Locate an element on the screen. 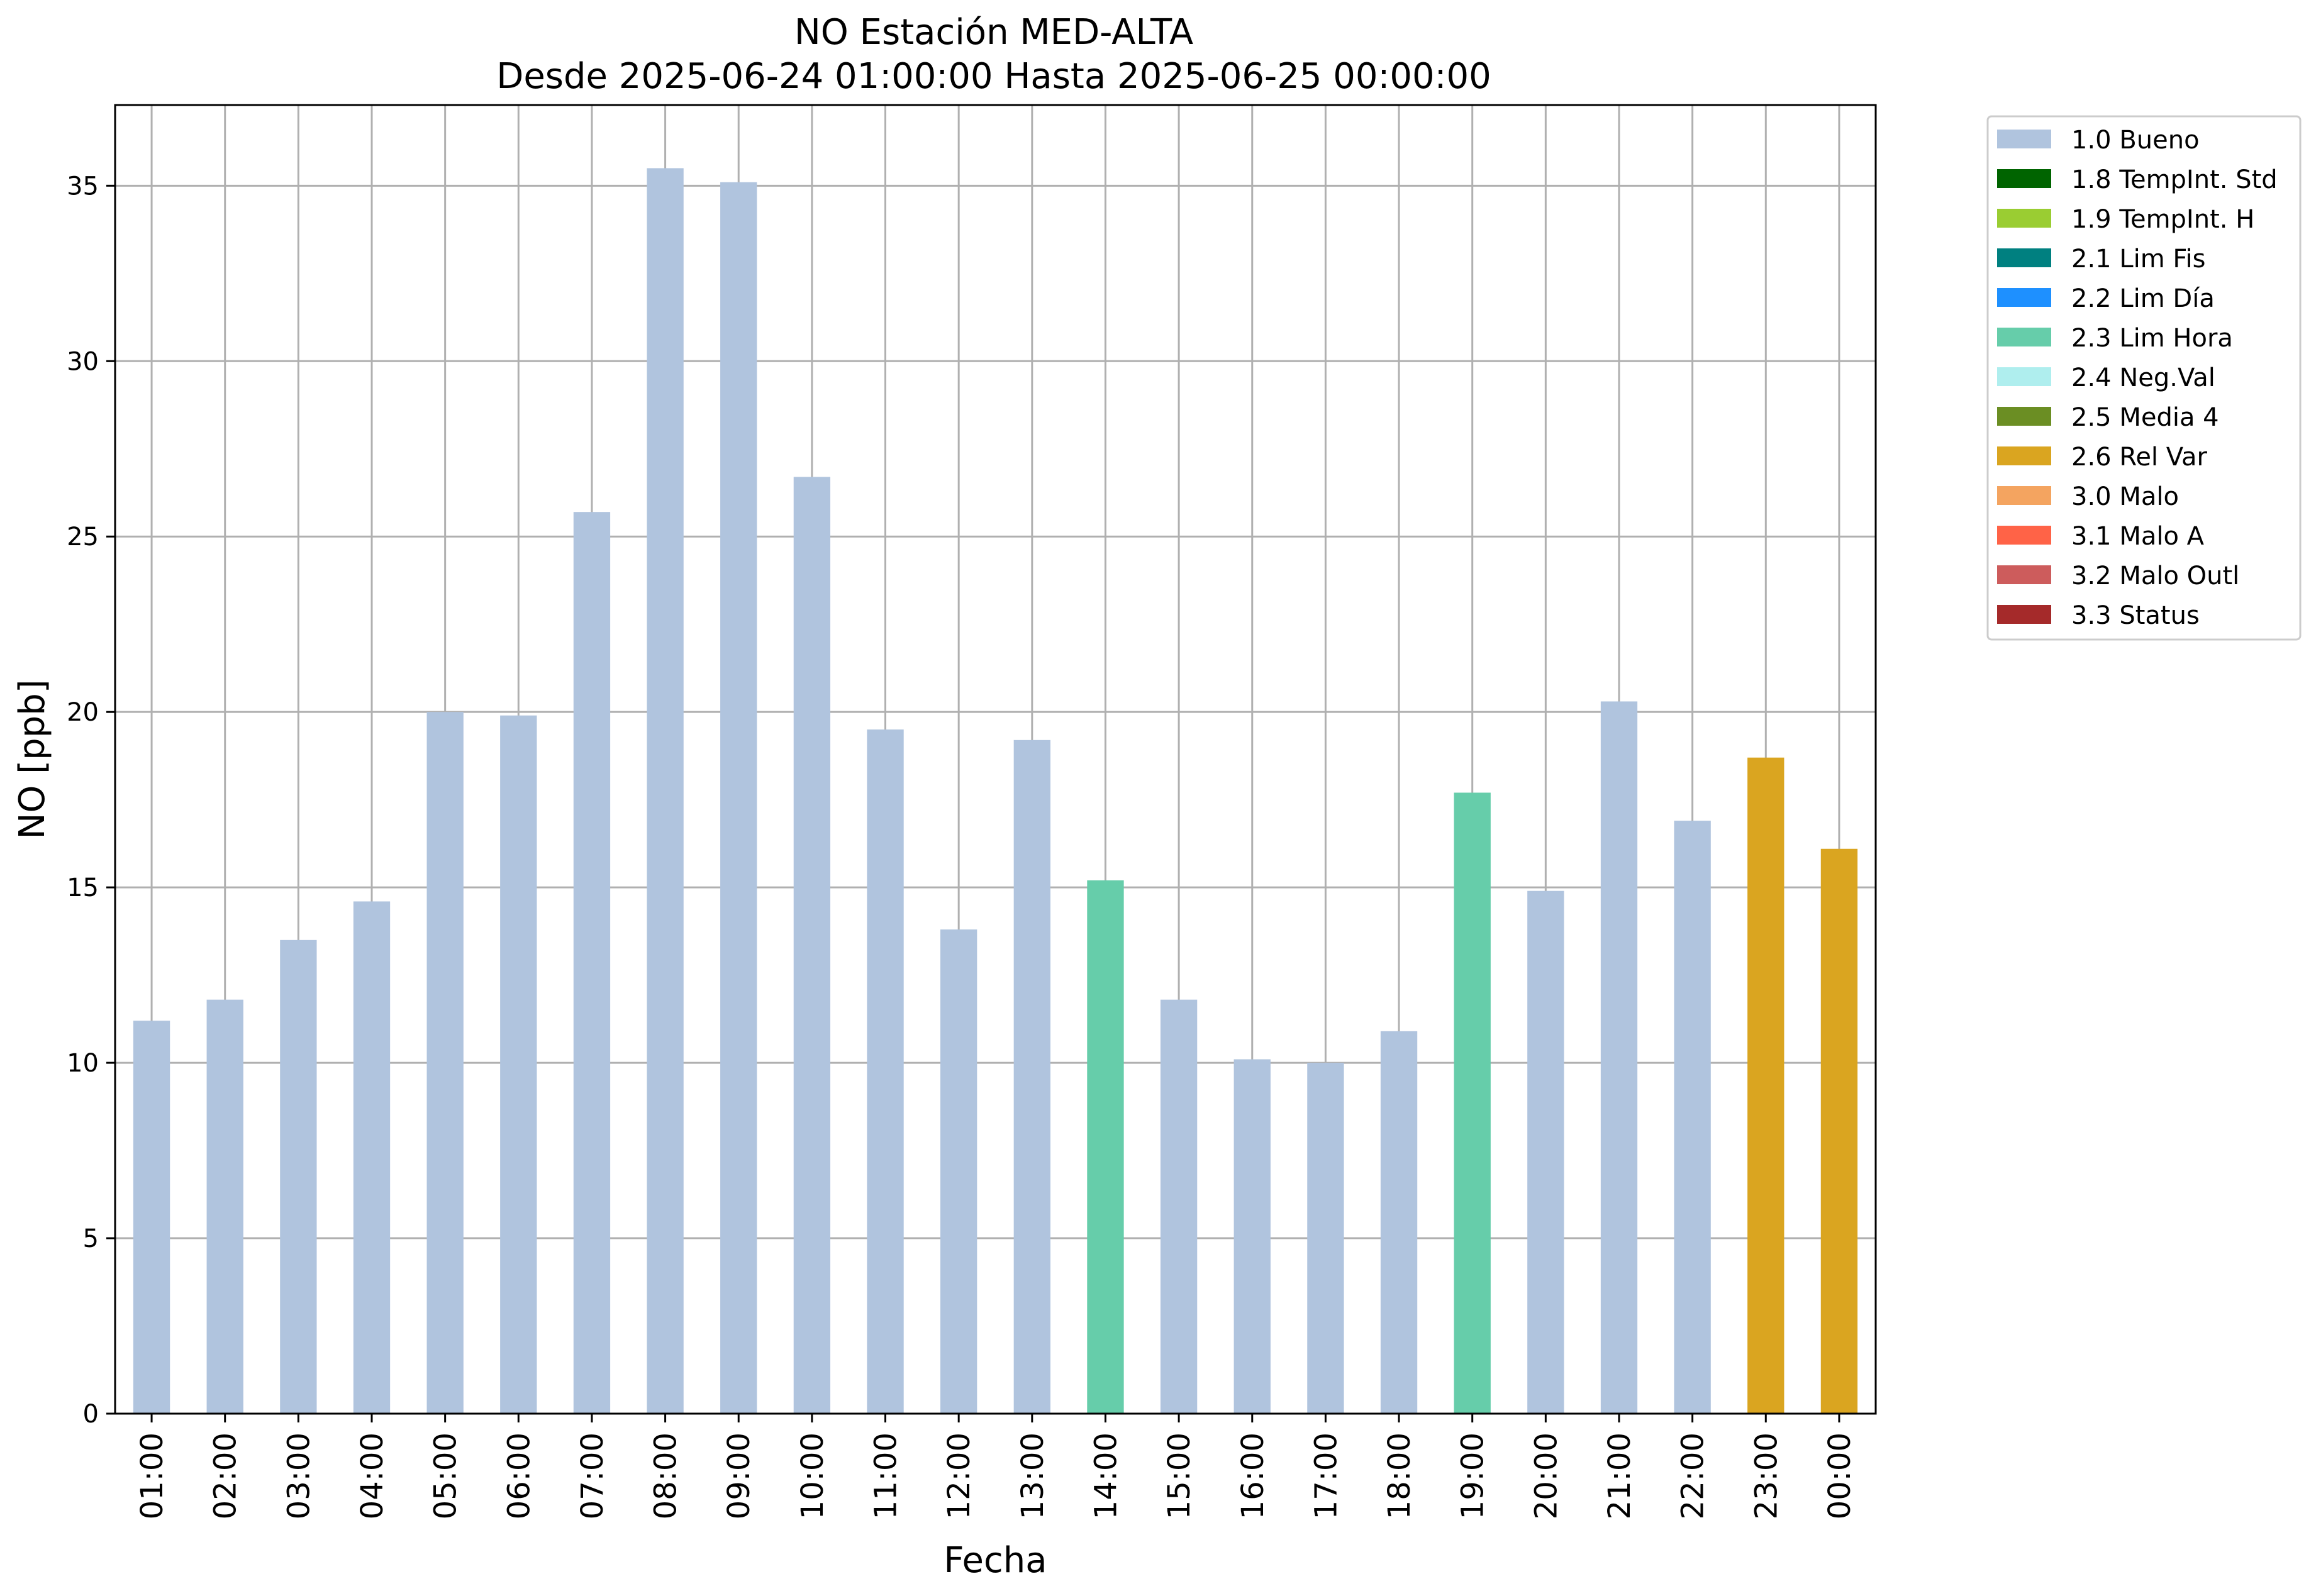 This screenshot has width=2316, height=1596. x-tick-label: 07:00 is located at coordinates (592, 1476).